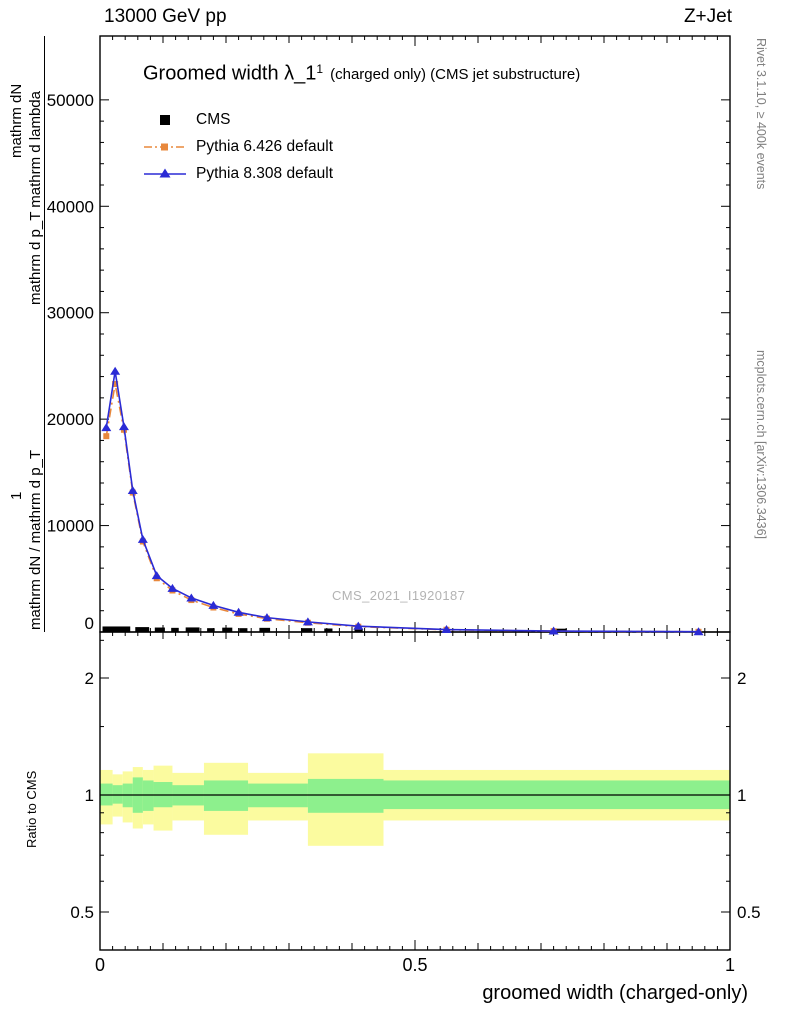  I want to click on rivet-version-note: Rivet 3.1.10, ≥ 400k events, so click(761, 114).